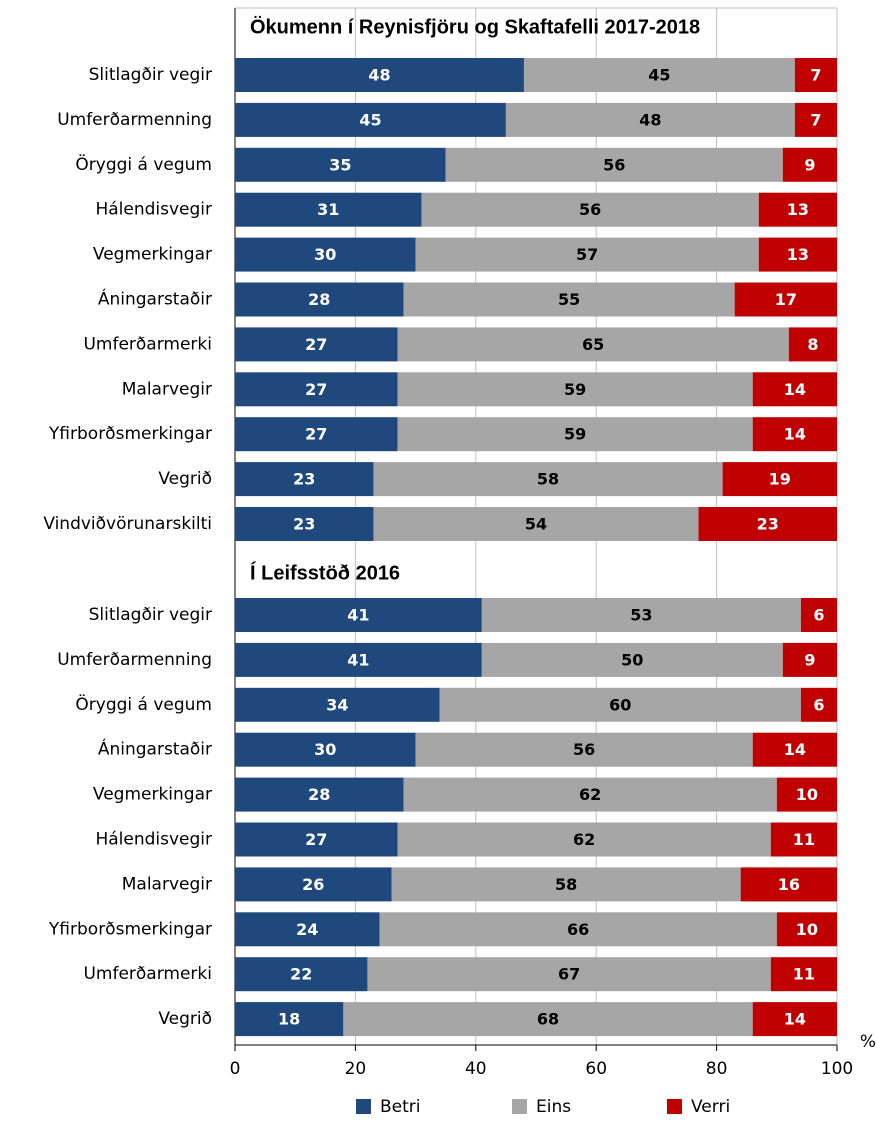  I want to click on value-label: 17, so click(786, 299).